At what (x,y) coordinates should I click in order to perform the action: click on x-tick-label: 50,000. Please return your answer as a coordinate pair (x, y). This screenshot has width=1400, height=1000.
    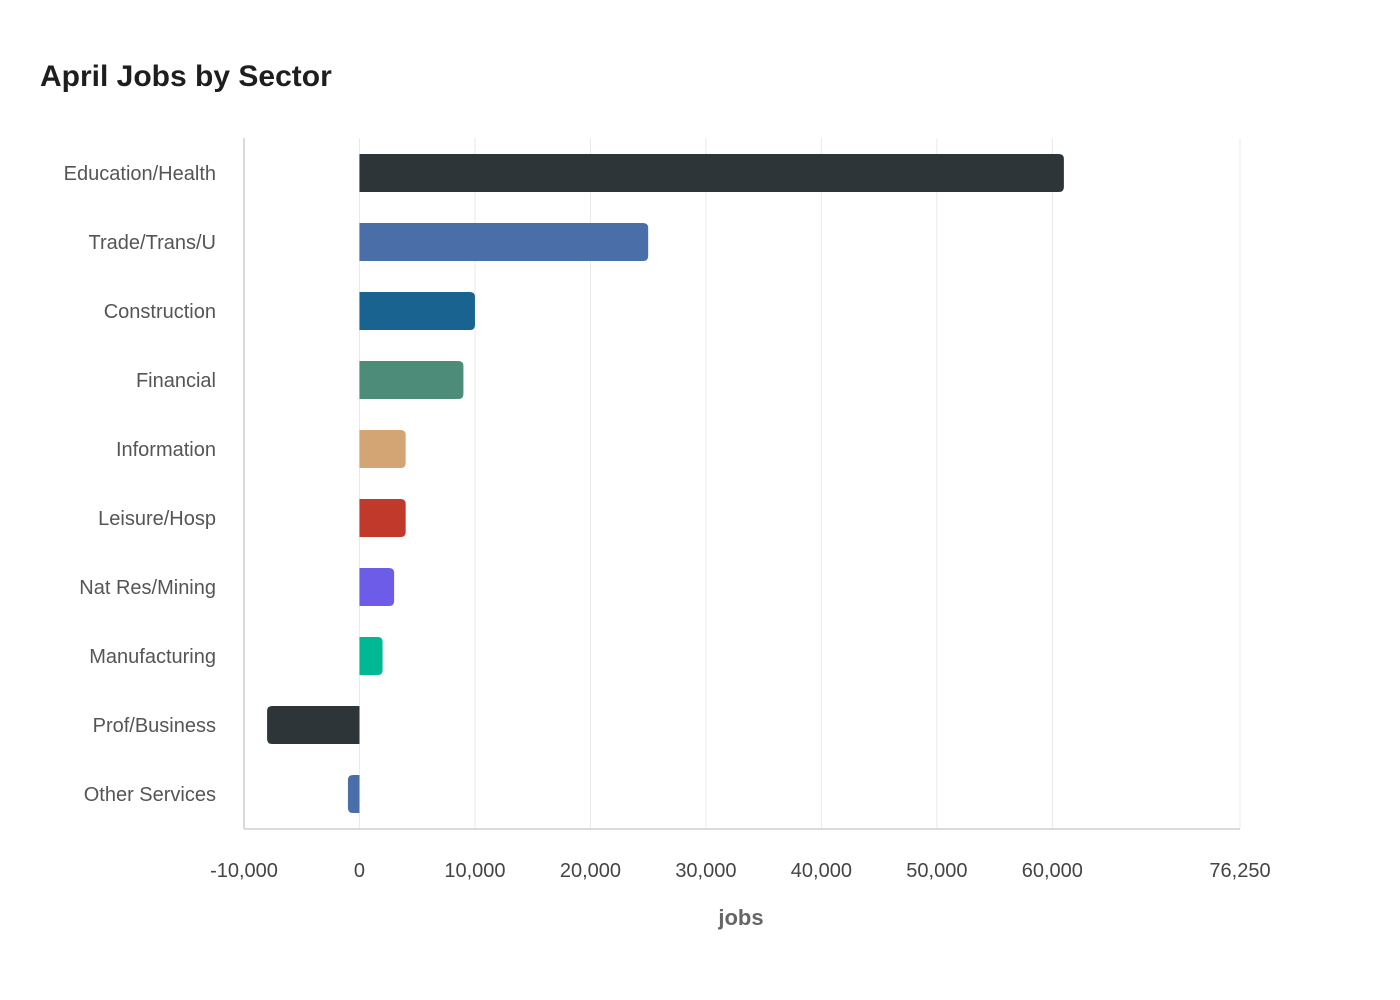
    Looking at the image, I should click on (936, 871).